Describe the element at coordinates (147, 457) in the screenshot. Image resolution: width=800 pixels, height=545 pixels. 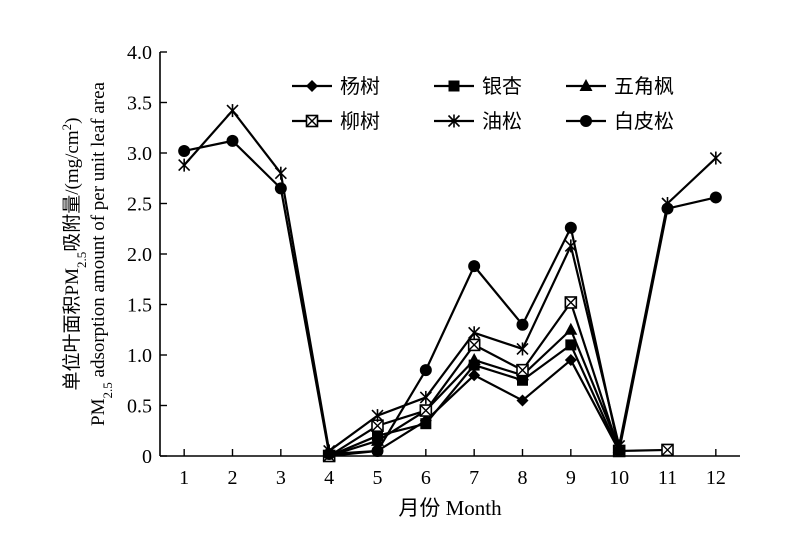
I see `y-tick-label: 0` at that location.